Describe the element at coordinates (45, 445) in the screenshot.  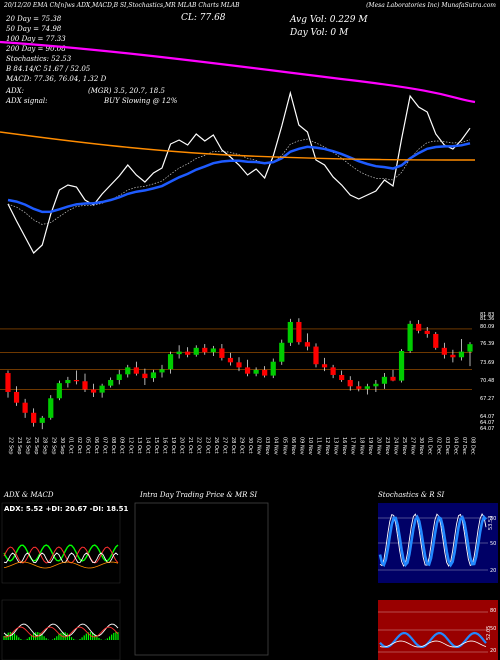
I see `date-tick-label: 28 Sep` at that location.